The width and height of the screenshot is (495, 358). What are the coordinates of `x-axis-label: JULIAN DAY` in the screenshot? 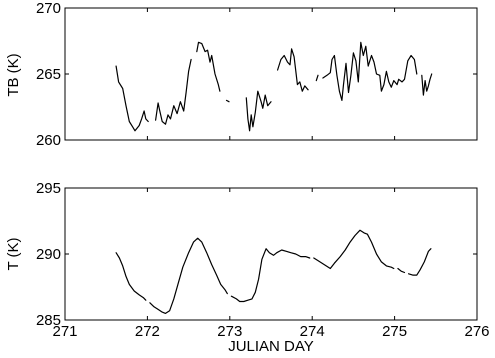 It's located at (271, 346).